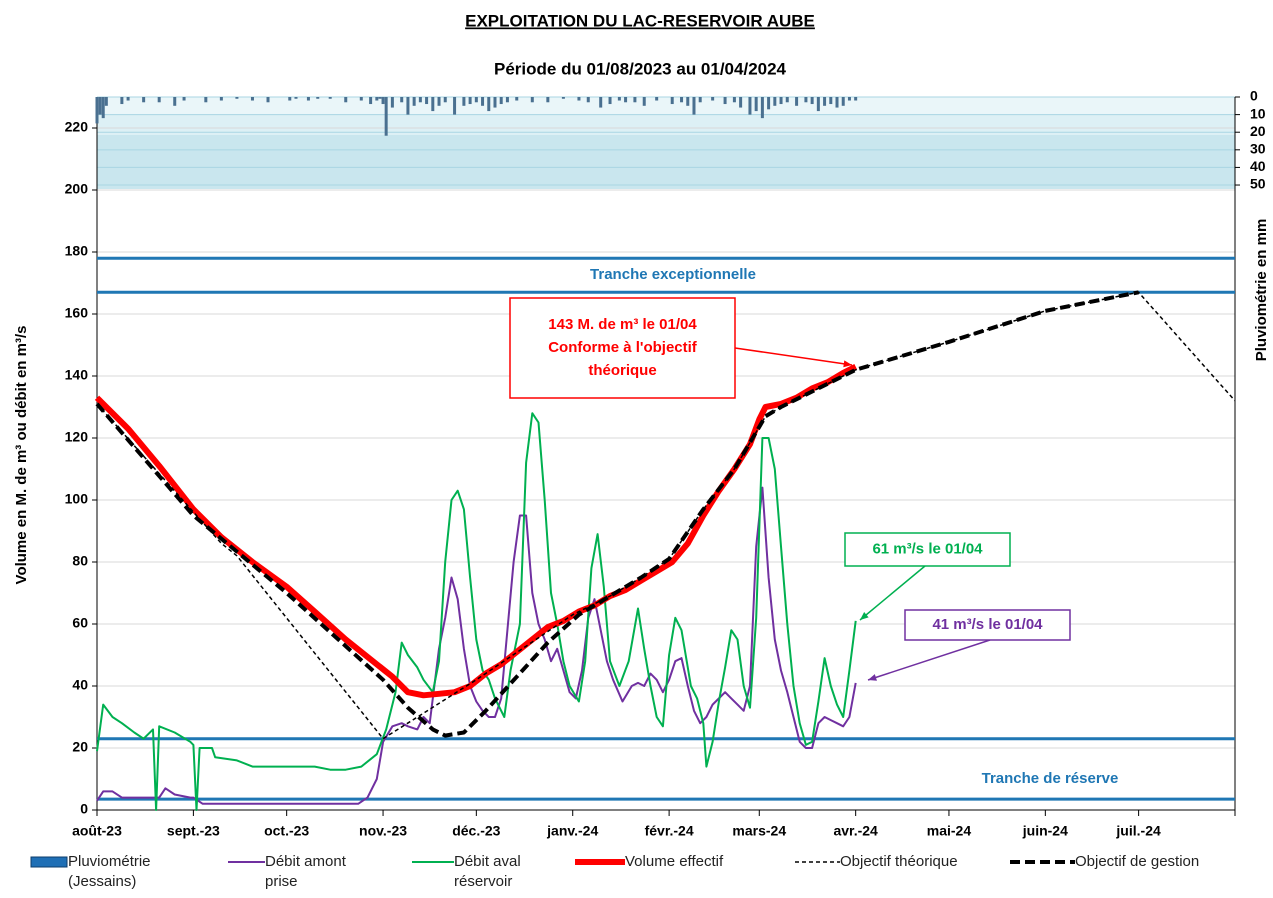  I want to click on y-tick-label: 140, so click(77, 375).